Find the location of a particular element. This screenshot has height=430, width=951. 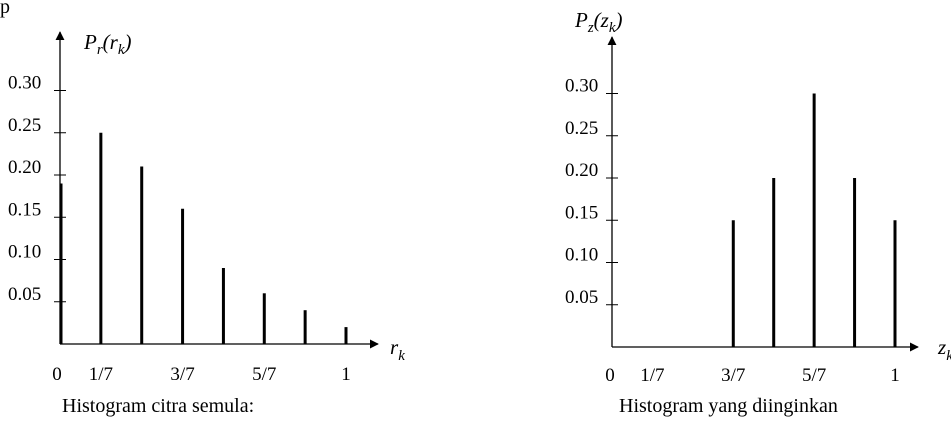

y-axis-label: Pz(zk) is located at coordinates (598, 22).